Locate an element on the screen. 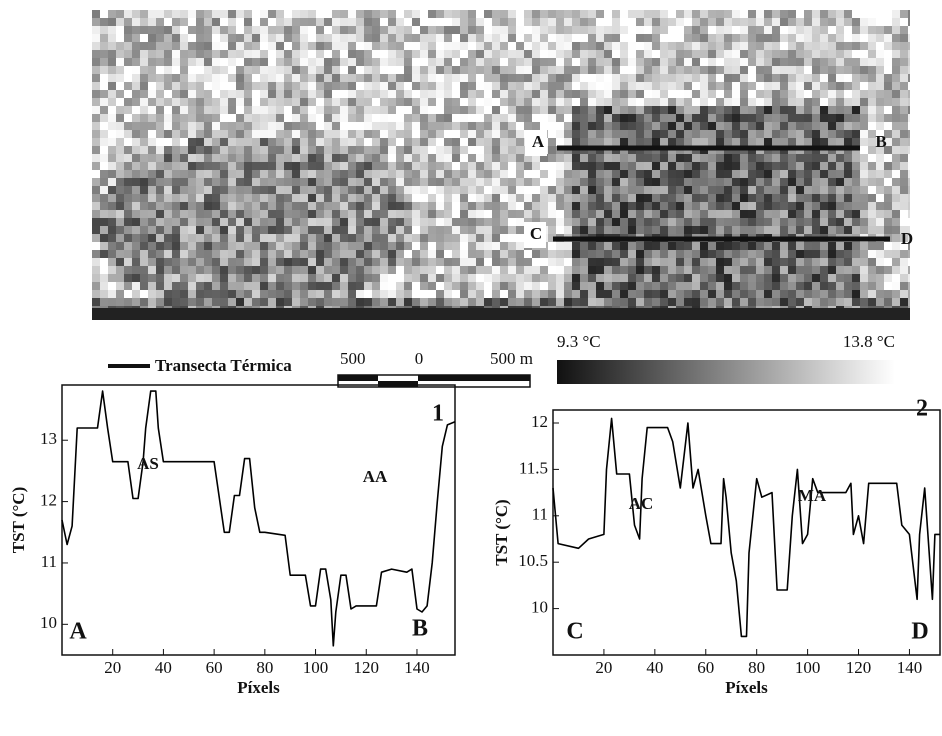  y-tick-label: 11 is located at coordinates (49, 561).